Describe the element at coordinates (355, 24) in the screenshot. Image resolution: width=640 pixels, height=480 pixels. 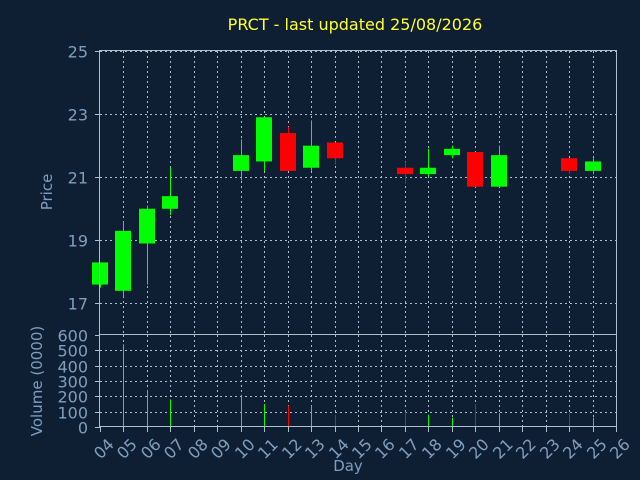
I see `chart-title: PRCT - last updated 25/08/2026` at that location.